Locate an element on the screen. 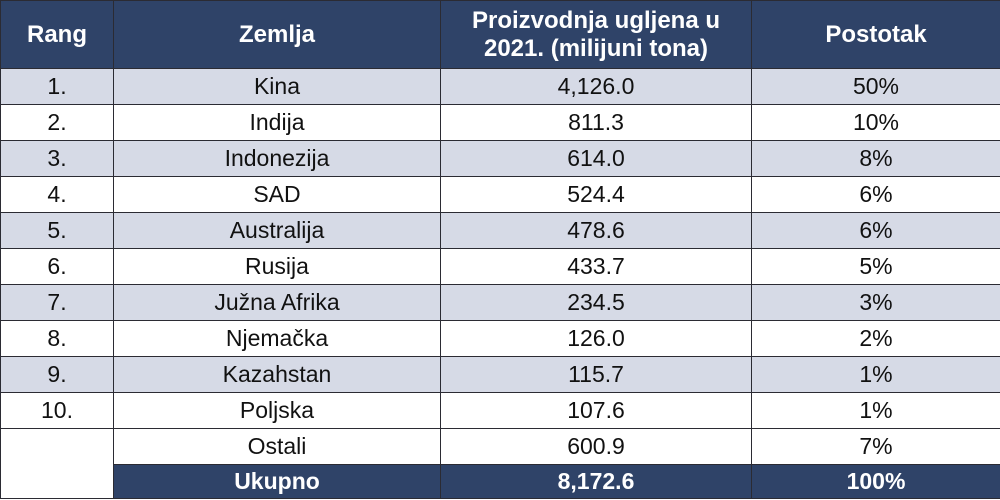  cell-country: SAD is located at coordinates (277, 194).